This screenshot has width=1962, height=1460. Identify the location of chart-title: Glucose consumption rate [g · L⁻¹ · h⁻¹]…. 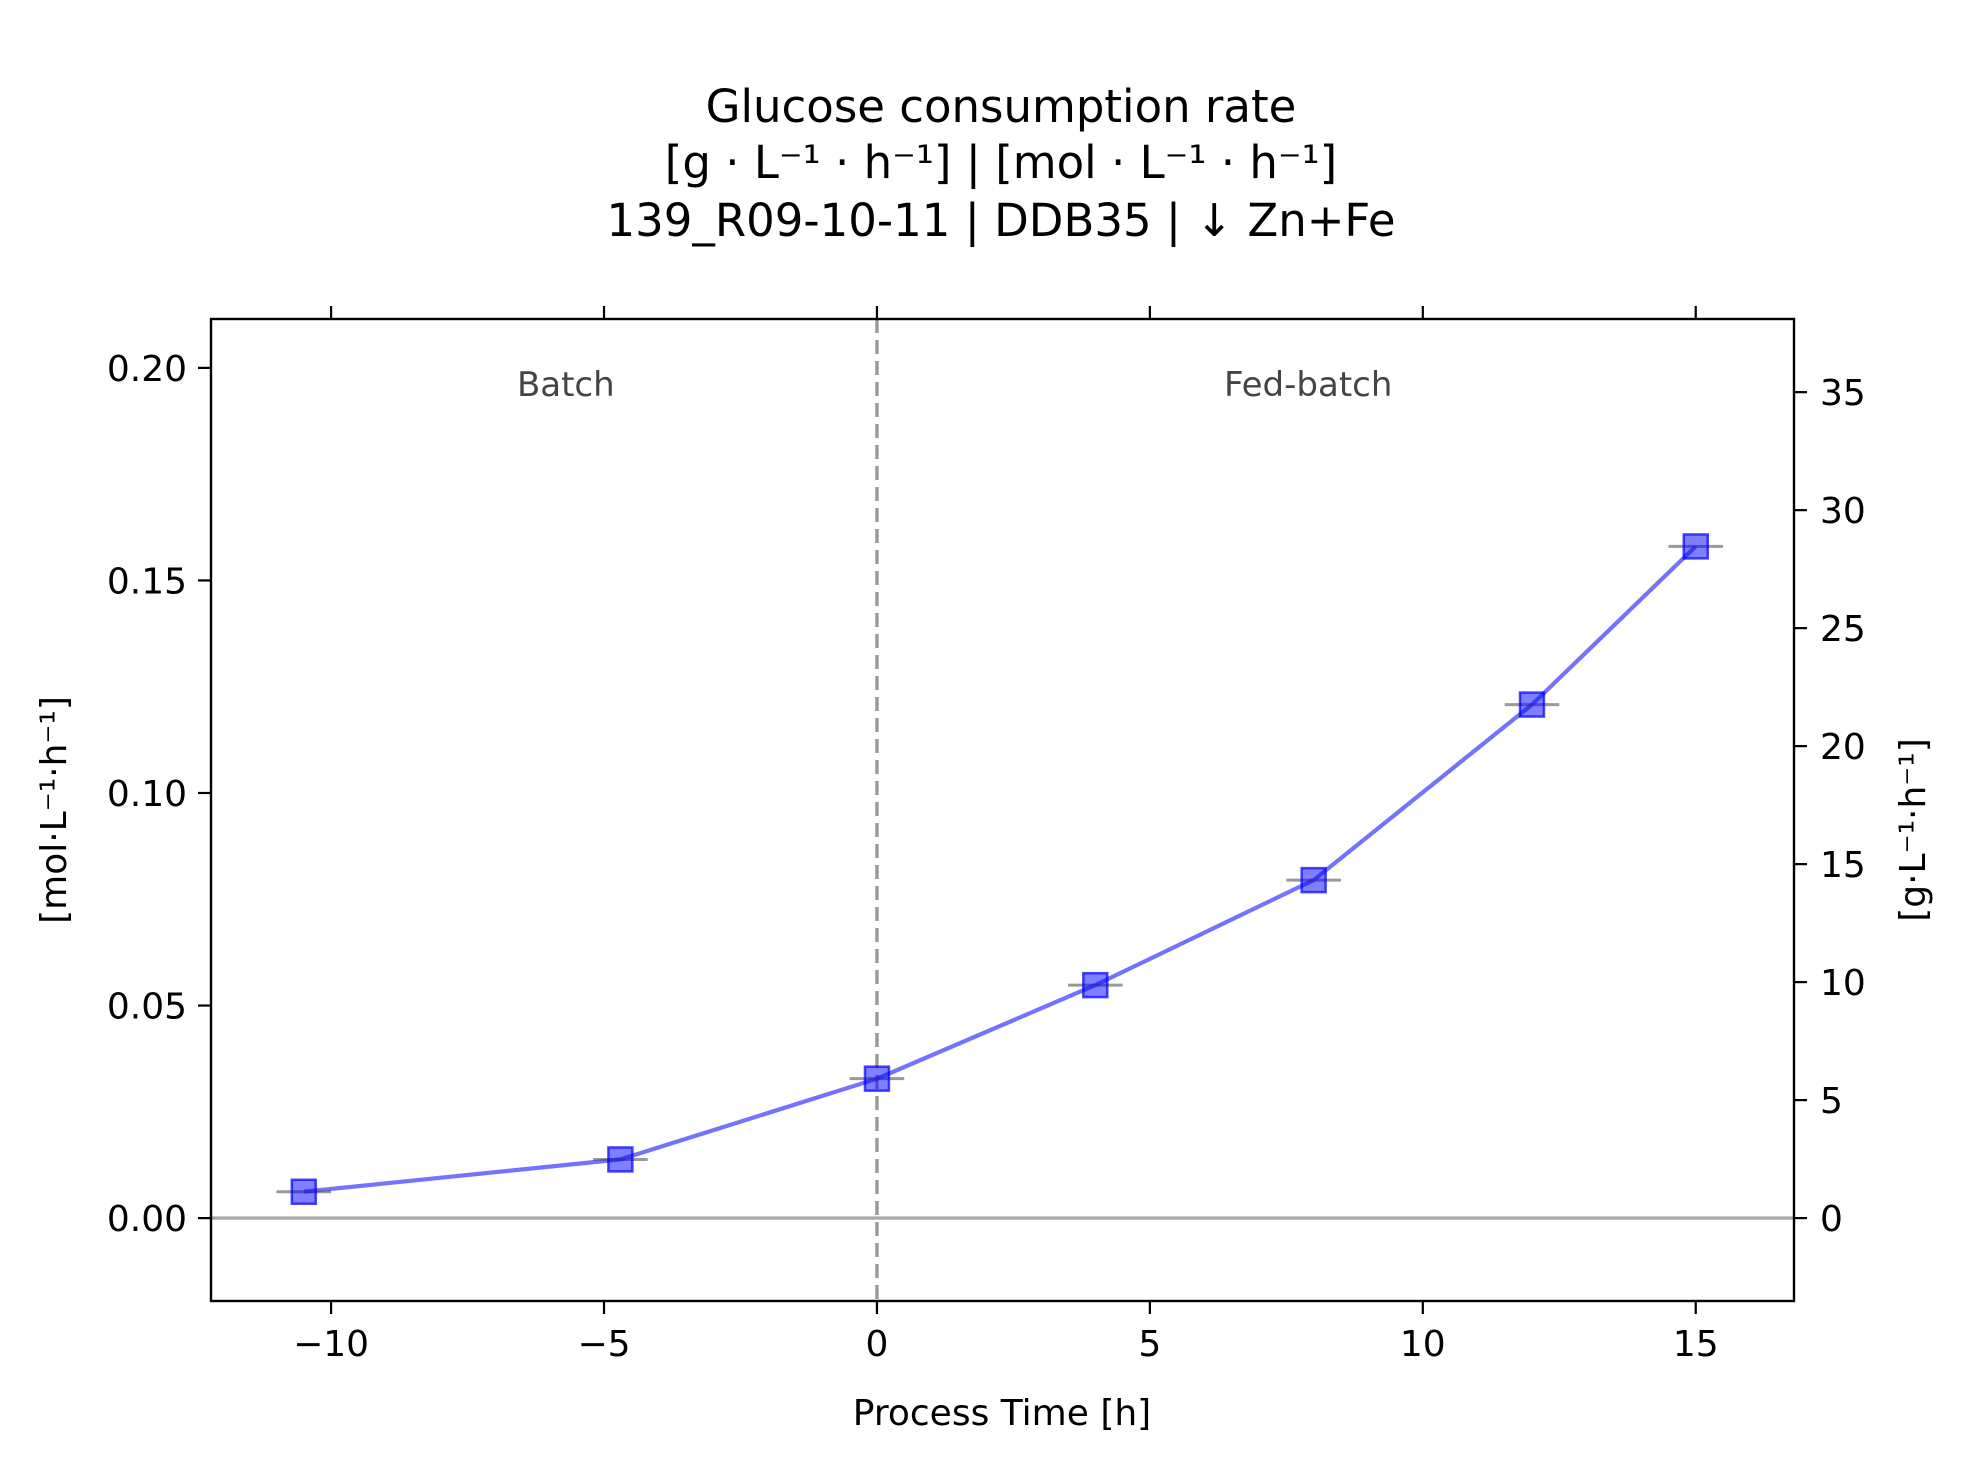
(1000, 163).